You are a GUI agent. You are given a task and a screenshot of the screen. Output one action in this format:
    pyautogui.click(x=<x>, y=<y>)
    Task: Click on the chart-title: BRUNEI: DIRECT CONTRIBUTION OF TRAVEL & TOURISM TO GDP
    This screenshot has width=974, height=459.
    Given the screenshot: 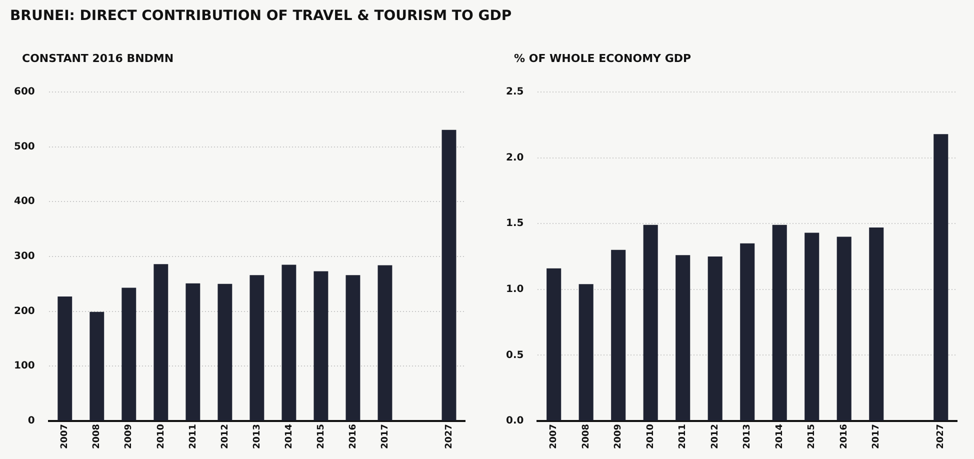 What is the action you would take?
    pyautogui.click(x=261, y=16)
    